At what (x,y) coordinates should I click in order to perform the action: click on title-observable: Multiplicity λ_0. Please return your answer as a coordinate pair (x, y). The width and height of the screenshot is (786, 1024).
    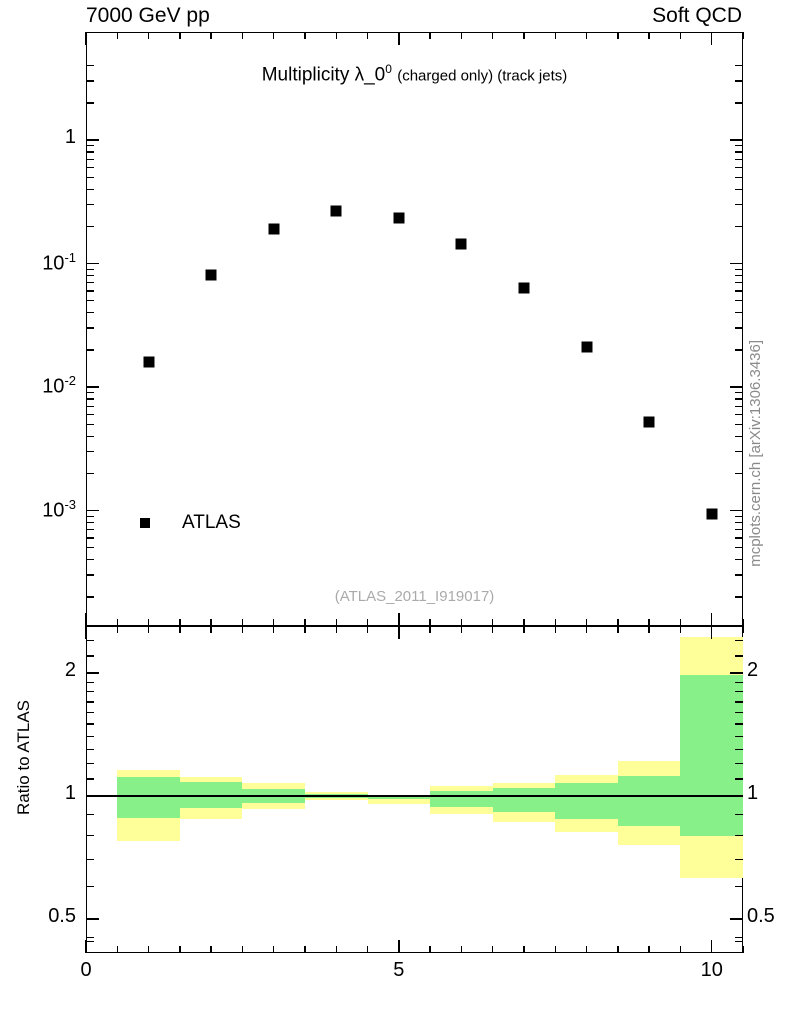
    Looking at the image, I should click on (323, 75).